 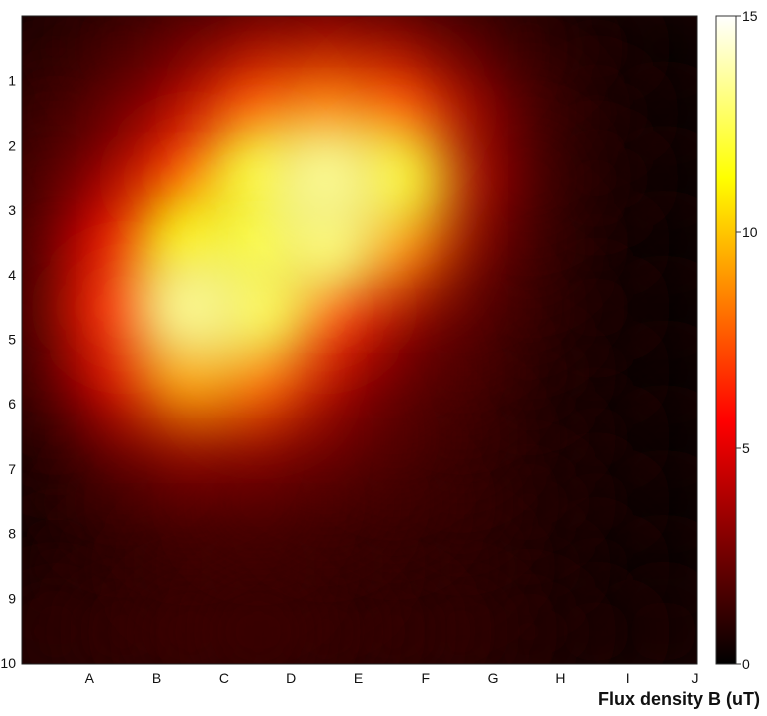 I want to click on colorbar-tick-label: 10, so click(x=750, y=232).